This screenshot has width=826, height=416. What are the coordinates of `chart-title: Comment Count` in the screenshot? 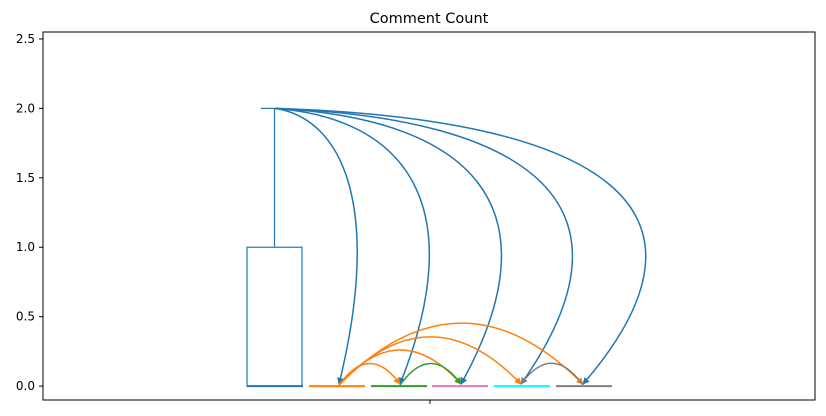 It's located at (429, 19).